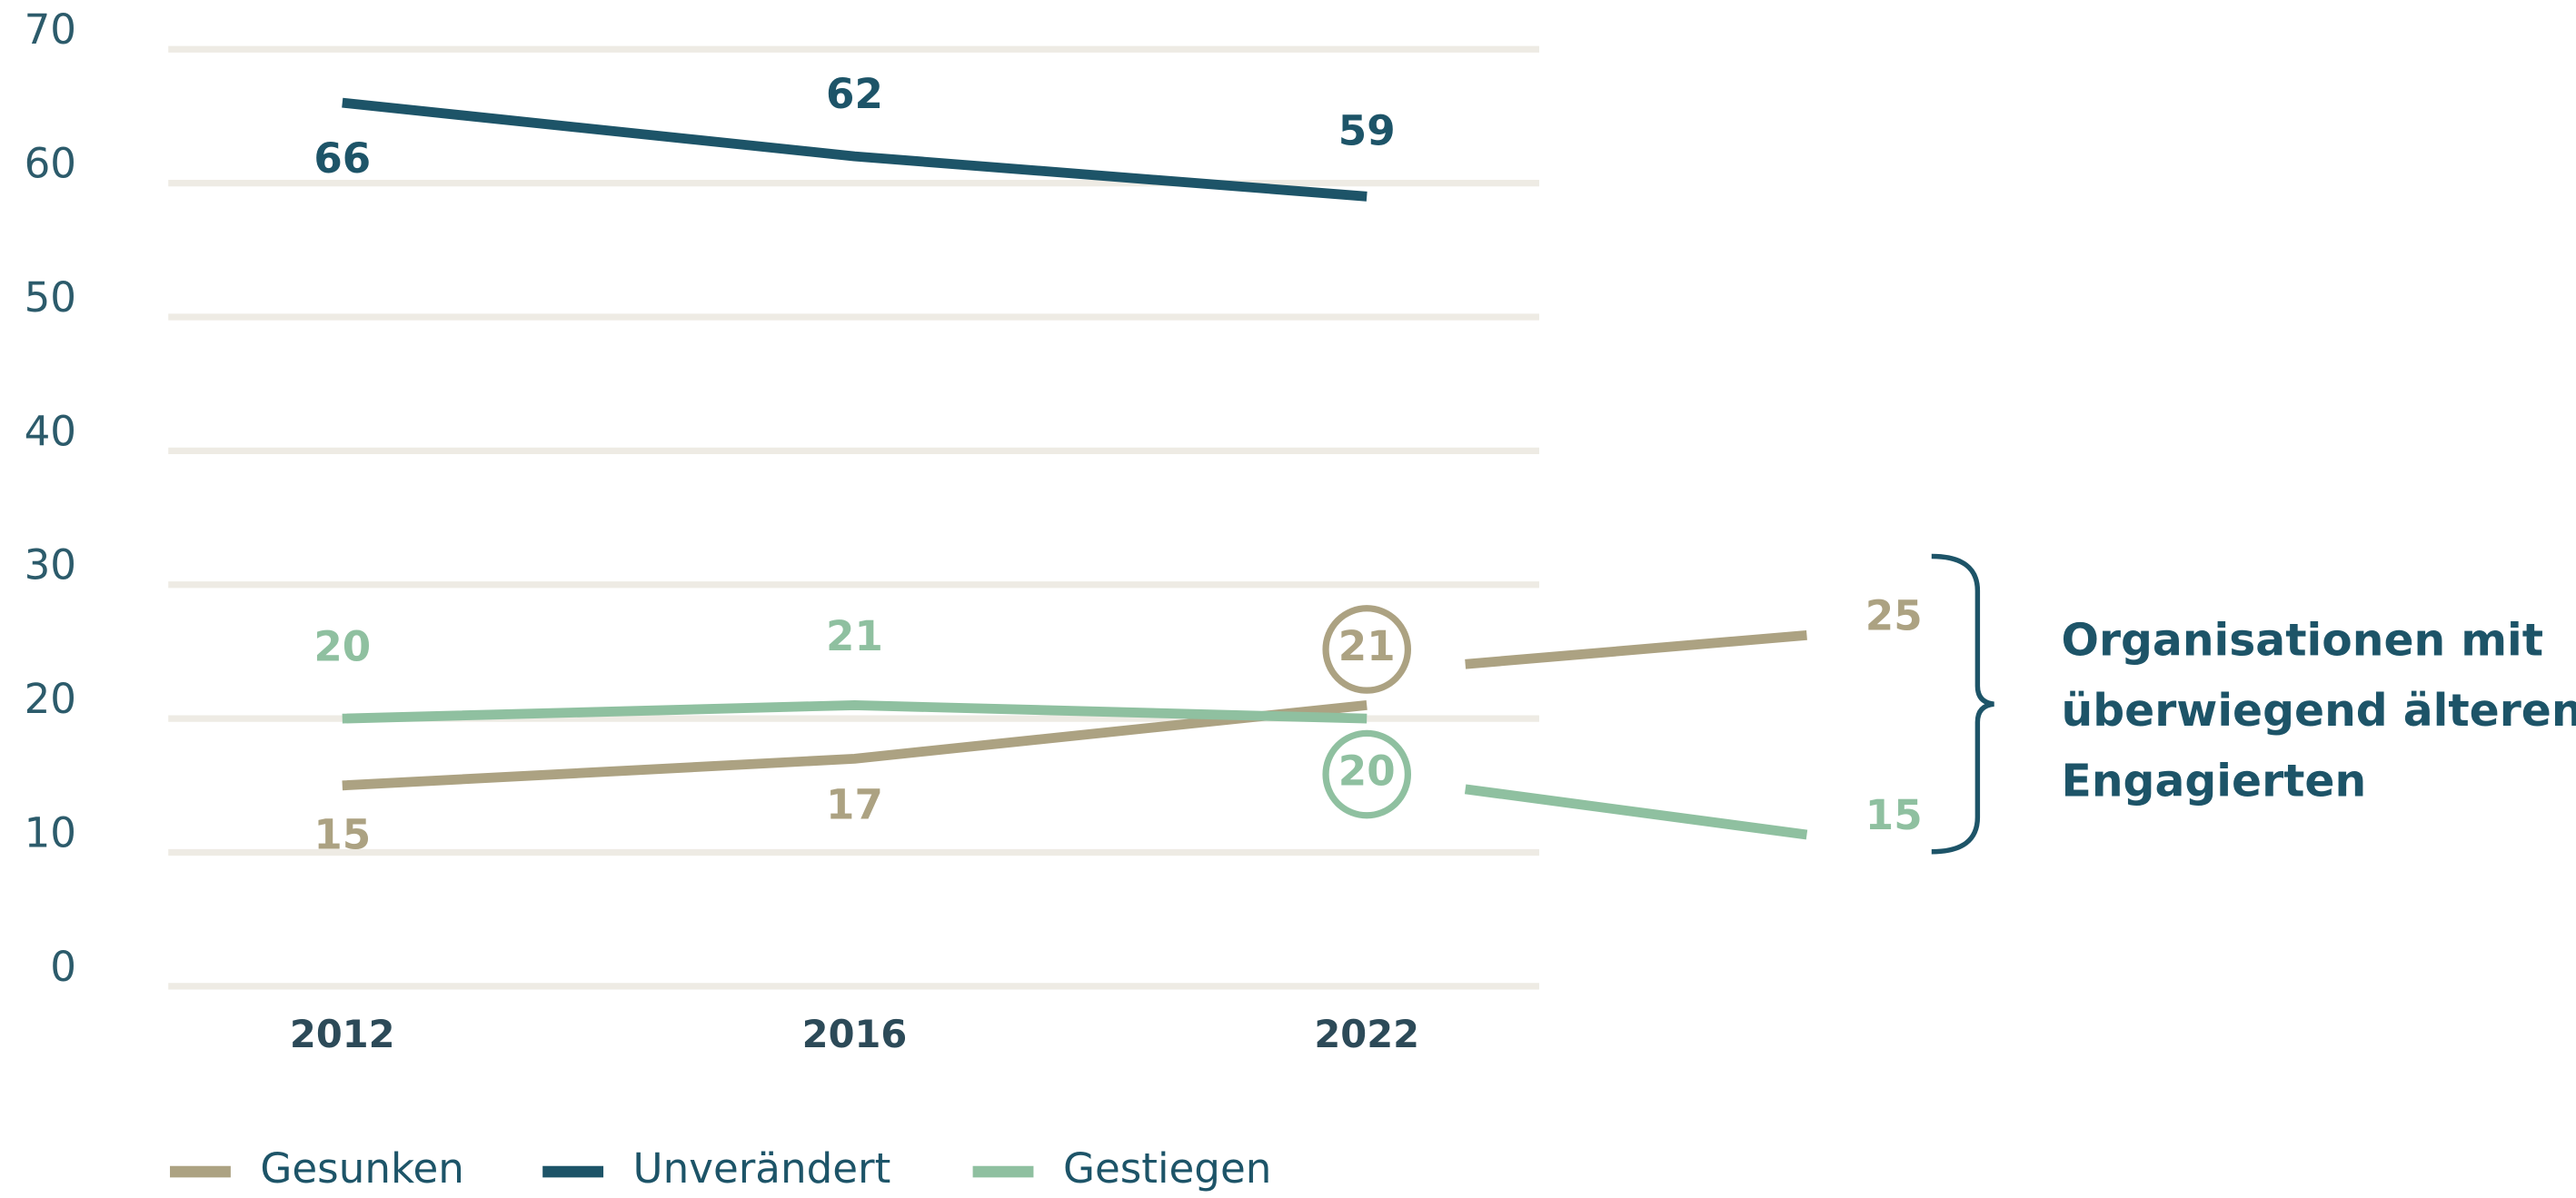 The width and height of the screenshot is (2576, 1198). What do you see at coordinates (1366, 1034) in the screenshot?
I see `x-tick-label: 2022` at bounding box center [1366, 1034].